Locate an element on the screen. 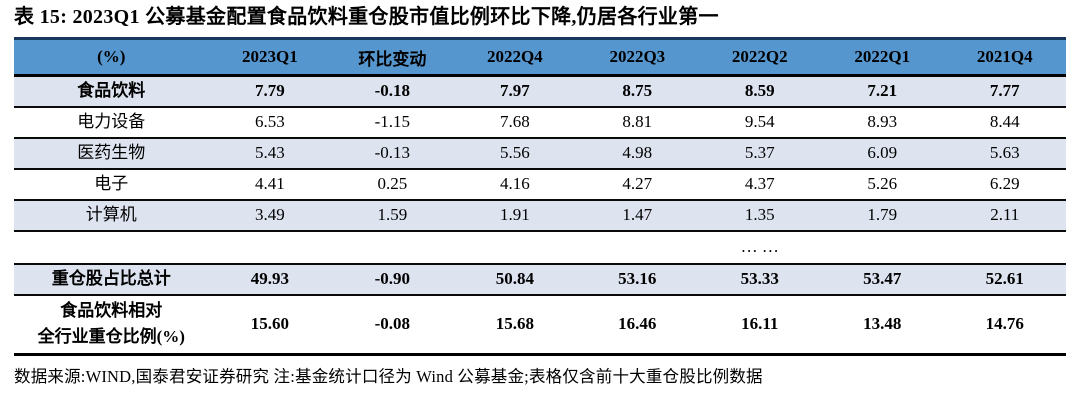 The width and height of the screenshot is (1080, 412). cell-value: 7.21 is located at coordinates (882, 91).